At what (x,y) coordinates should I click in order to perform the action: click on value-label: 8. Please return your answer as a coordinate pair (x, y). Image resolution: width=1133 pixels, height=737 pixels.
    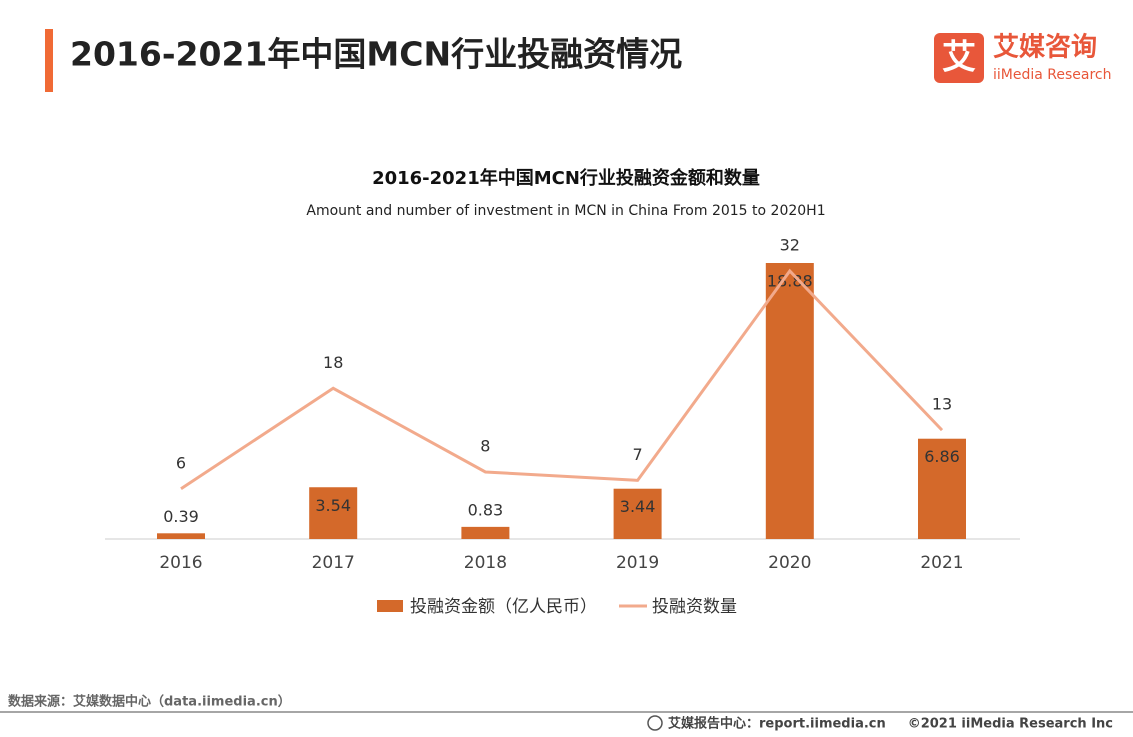
    Looking at the image, I should click on (485, 446).